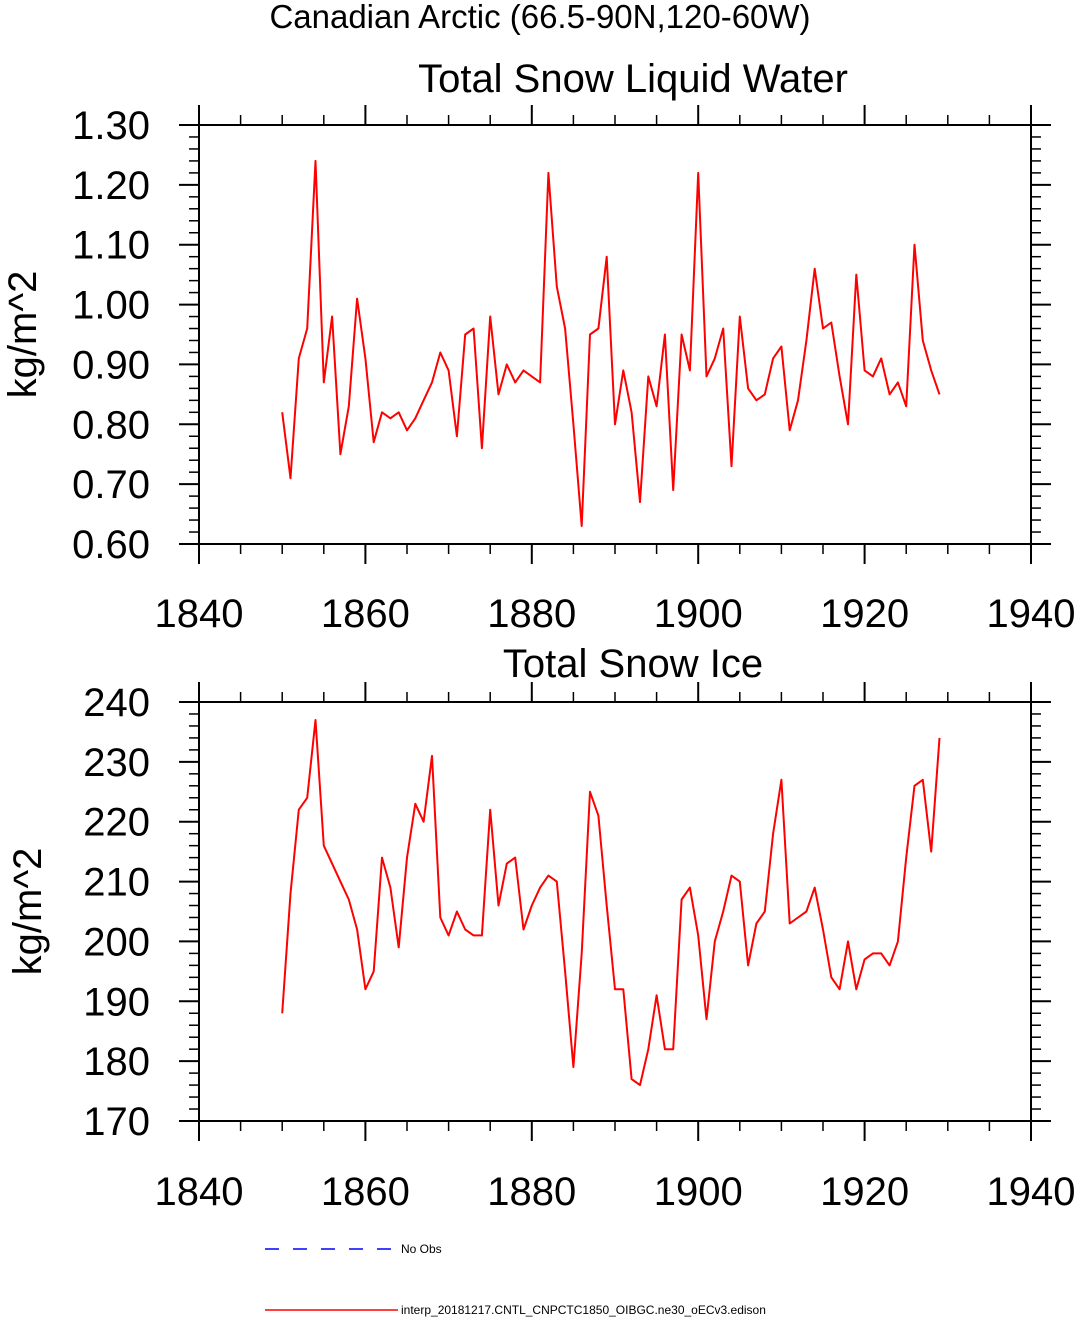 Image resolution: width=1078 pixels, height=1319 pixels. What do you see at coordinates (111, 306) in the screenshot?
I see `y-tick-label: 1.00` at bounding box center [111, 306].